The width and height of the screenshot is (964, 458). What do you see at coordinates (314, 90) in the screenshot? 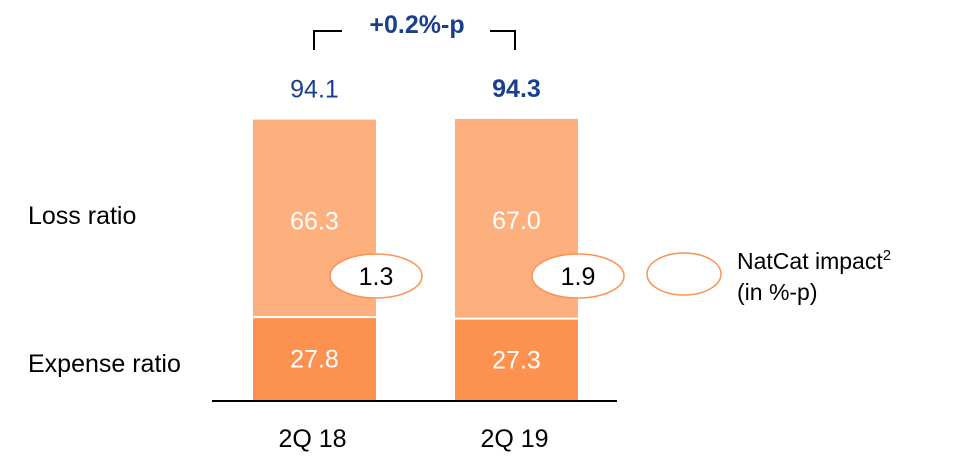
I see `total-label-1: 94.1` at bounding box center [314, 90].